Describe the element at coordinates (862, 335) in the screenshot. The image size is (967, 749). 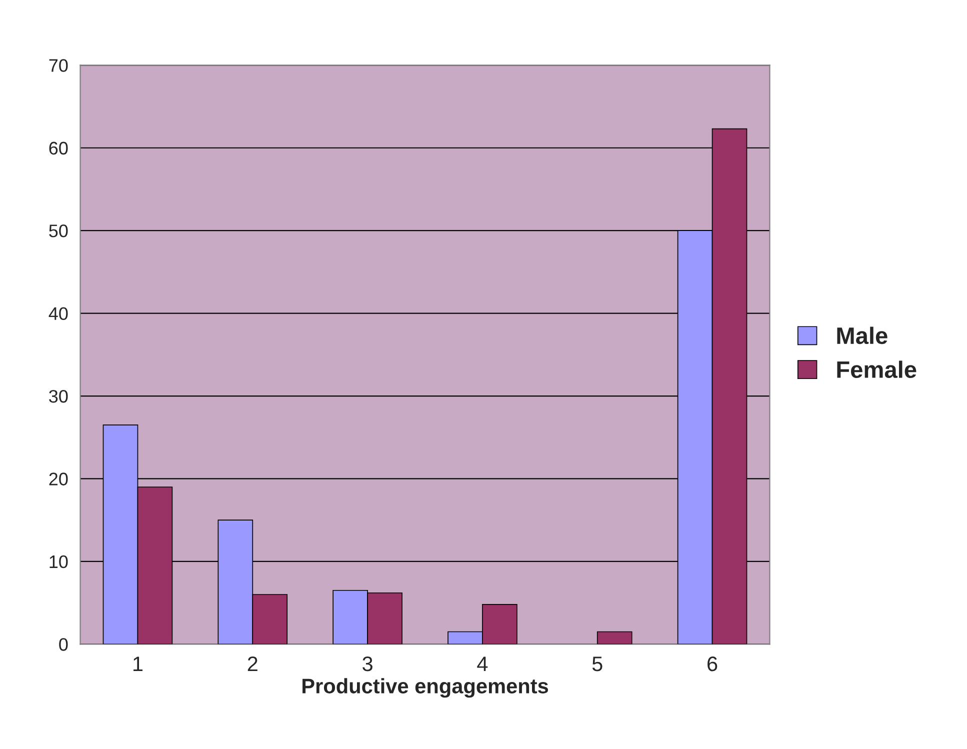
I see `legend-label: Male` at that location.